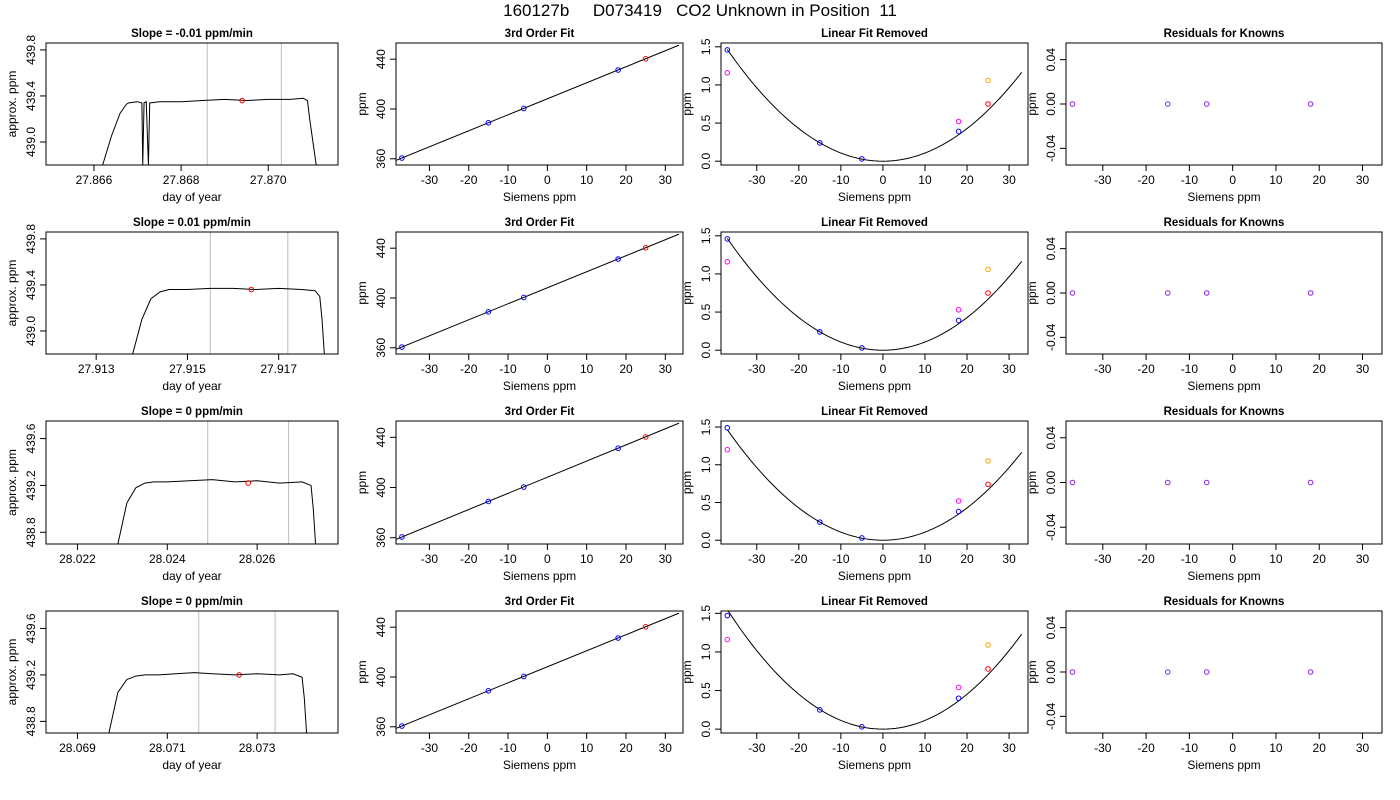 The height and width of the screenshot is (800, 1400). Describe the element at coordinates (191, 765) in the screenshot. I see `x-axis-label: day of year` at that location.